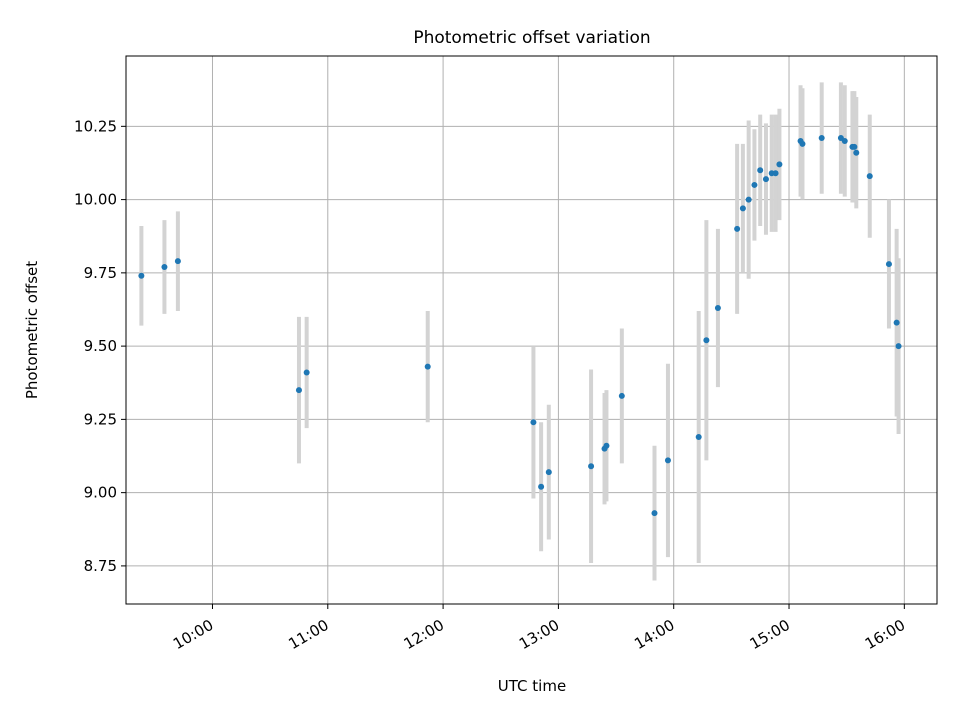 The height and width of the screenshot is (720, 960). What do you see at coordinates (100, 273) in the screenshot?
I see `y-tick-label: 9.75` at bounding box center [100, 273].